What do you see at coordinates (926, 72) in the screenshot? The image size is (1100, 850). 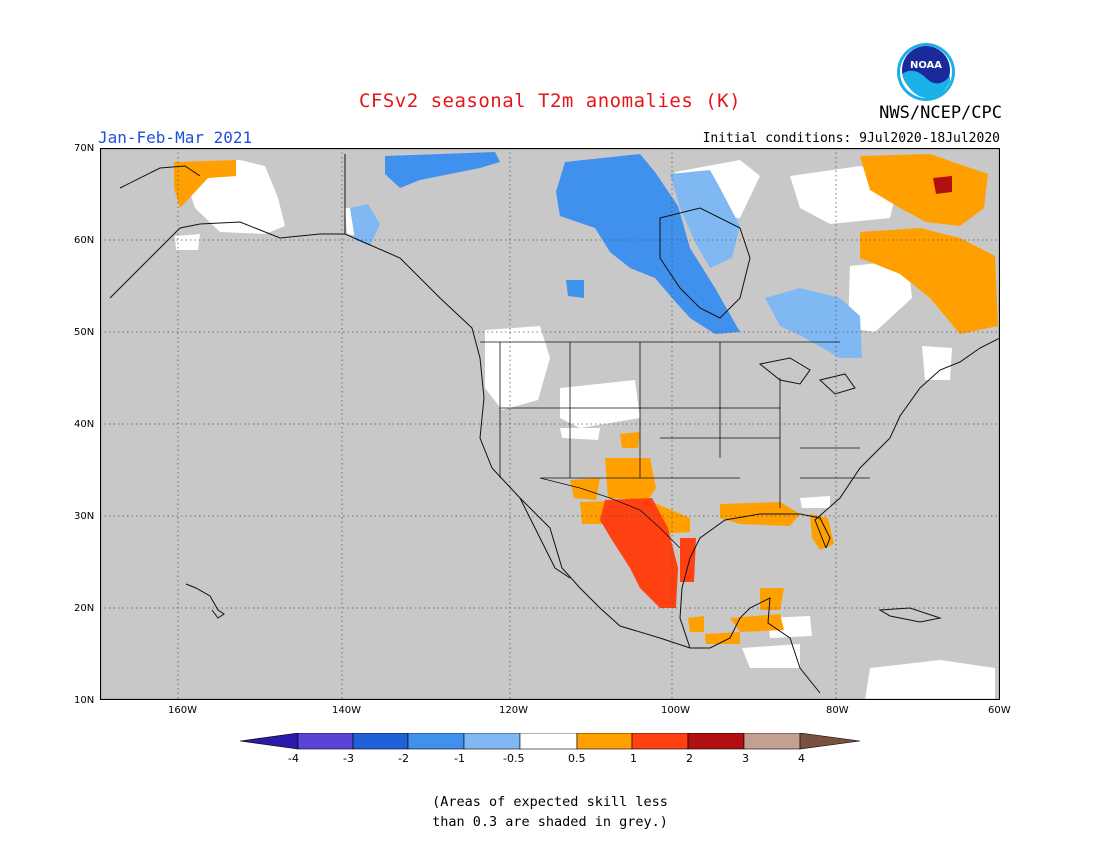 I see `noaa-logo: NOAA` at bounding box center [926, 72].